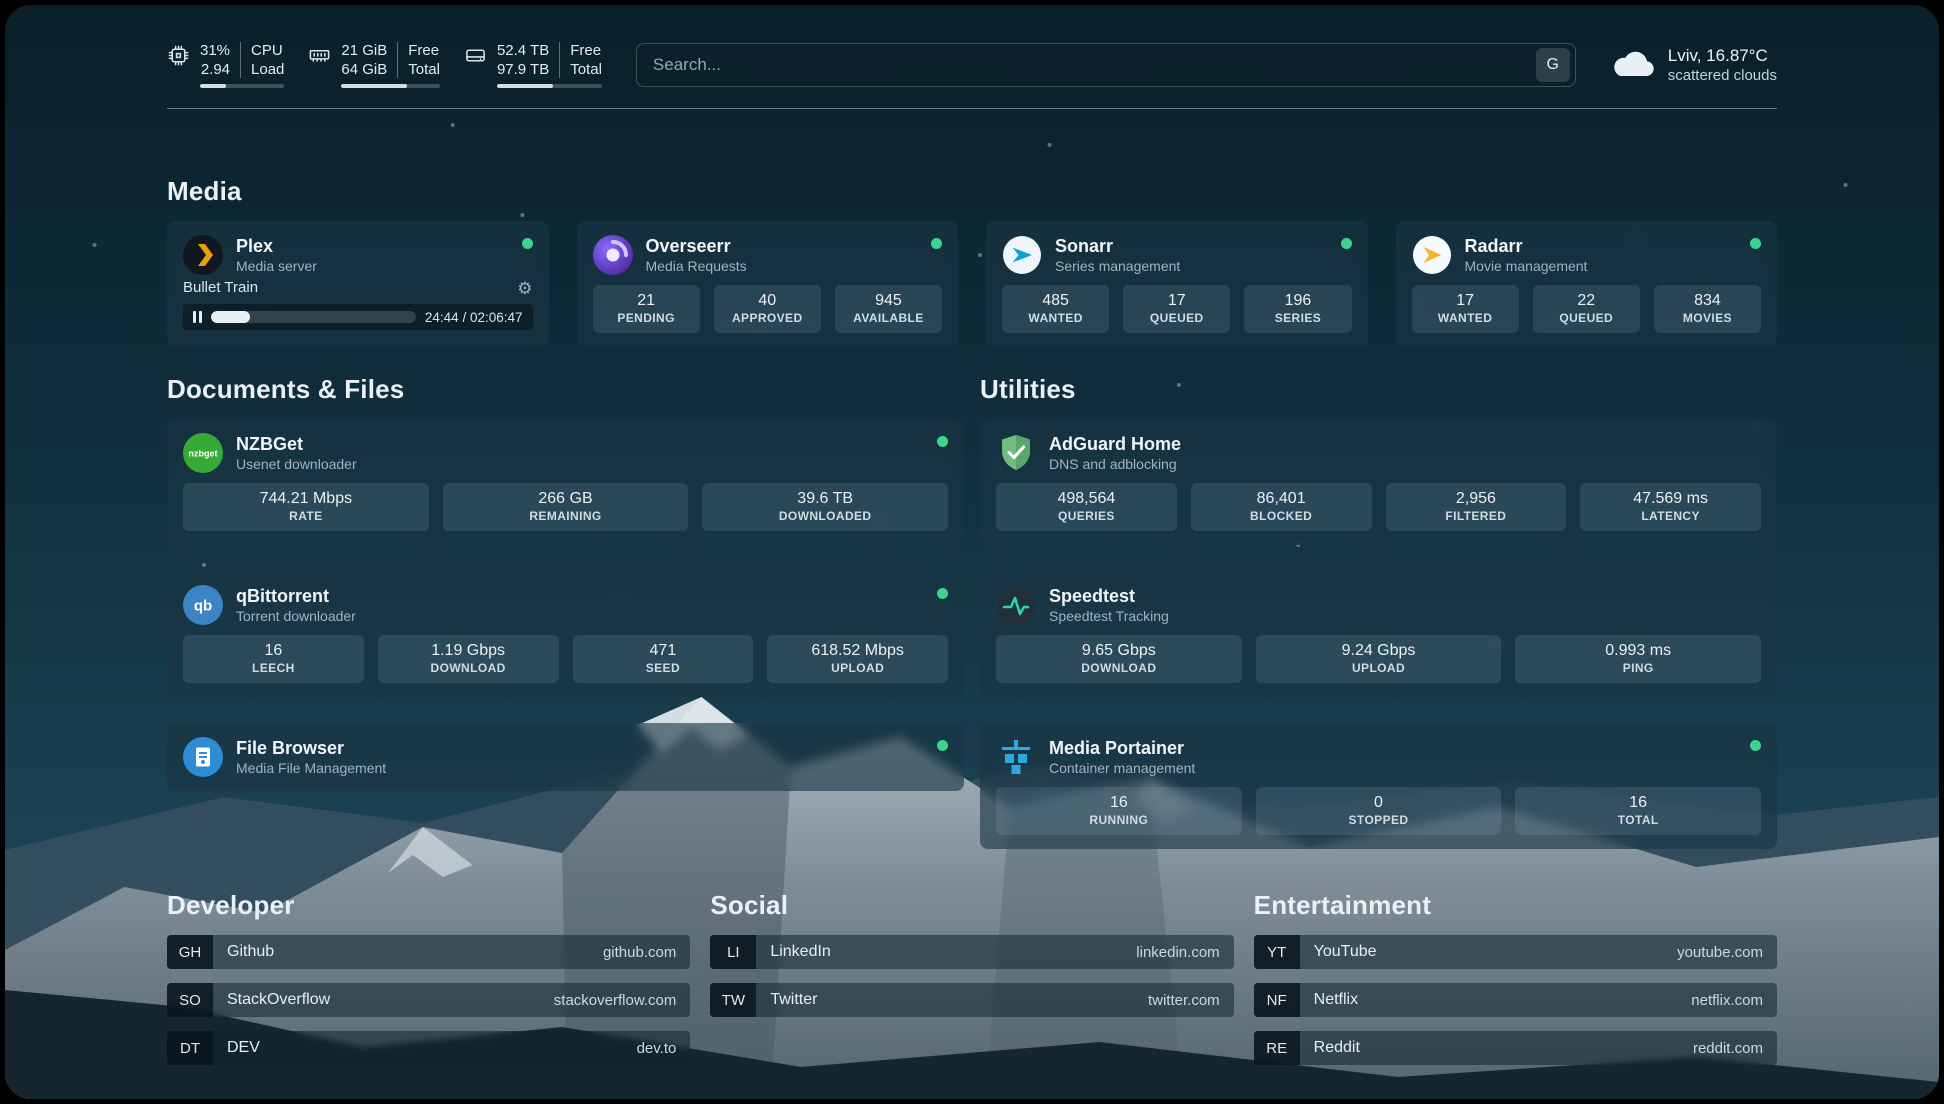 The height and width of the screenshot is (1104, 1944). I want to click on service-name: Plex, so click(255, 246).